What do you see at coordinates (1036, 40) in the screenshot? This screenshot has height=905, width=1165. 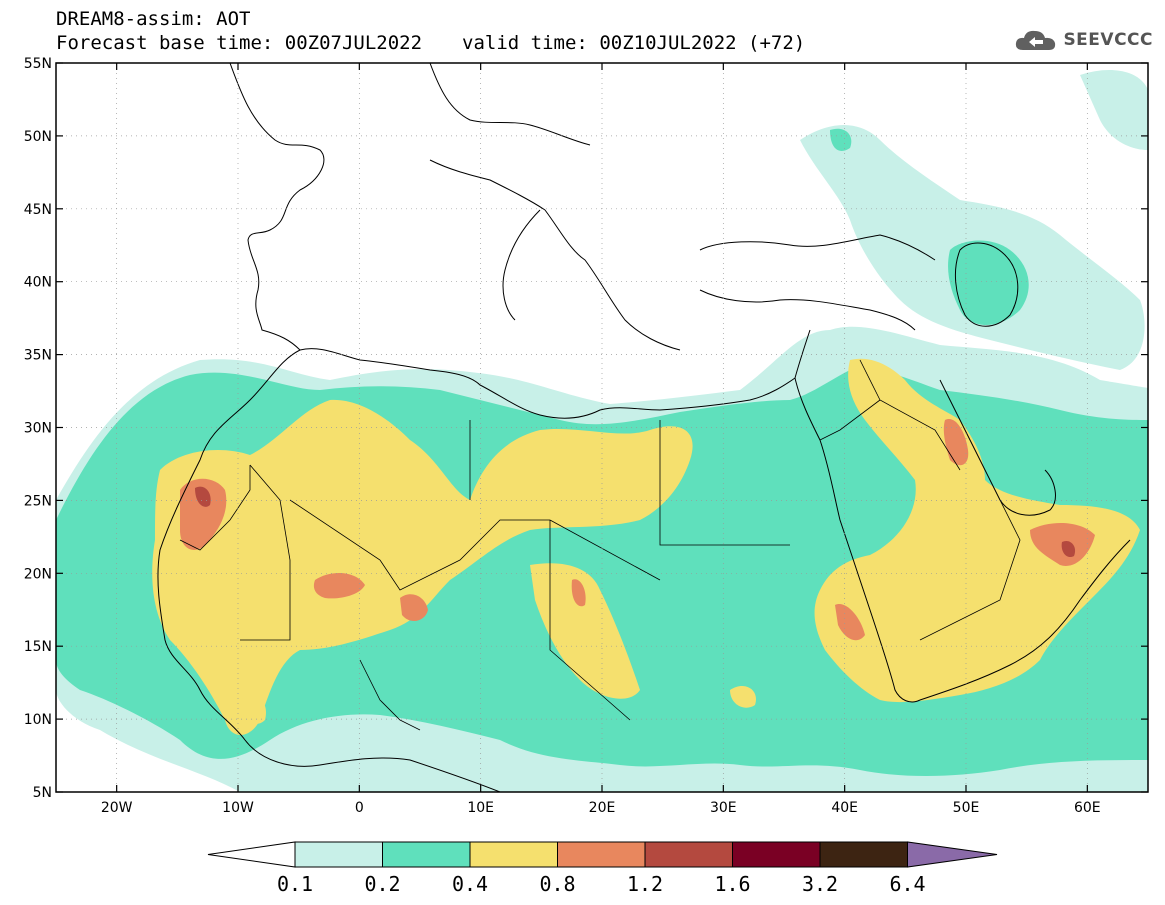 I see `cloud-icon` at bounding box center [1036, 40].